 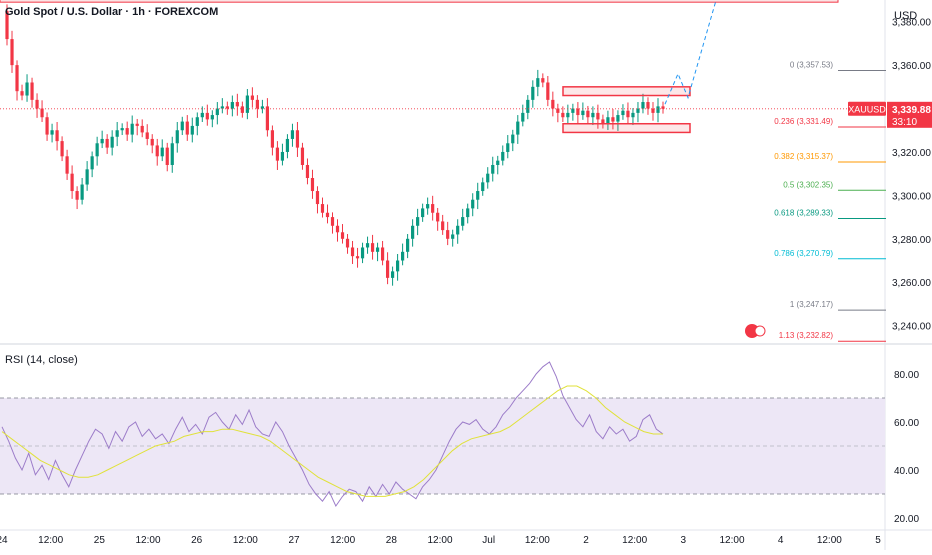 I want to click on fib-label: 1 (3,247.17), so click(x=811, y=304).